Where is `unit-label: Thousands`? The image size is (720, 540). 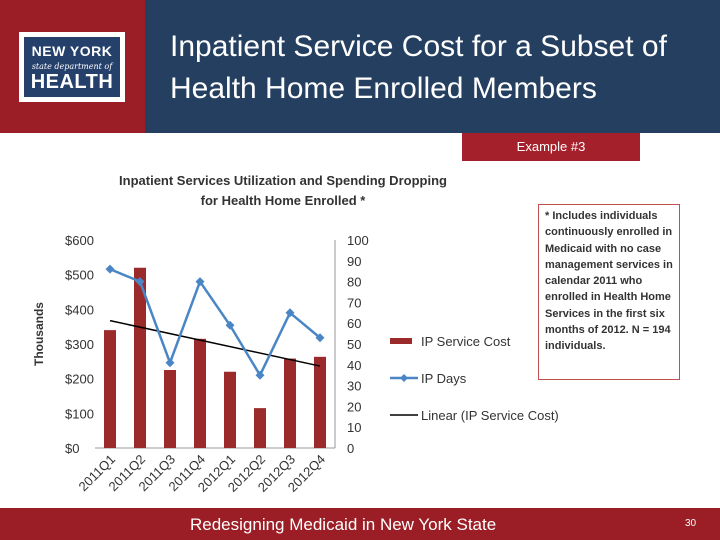
unit-label: Thousands is located at coordinates (39, 334).